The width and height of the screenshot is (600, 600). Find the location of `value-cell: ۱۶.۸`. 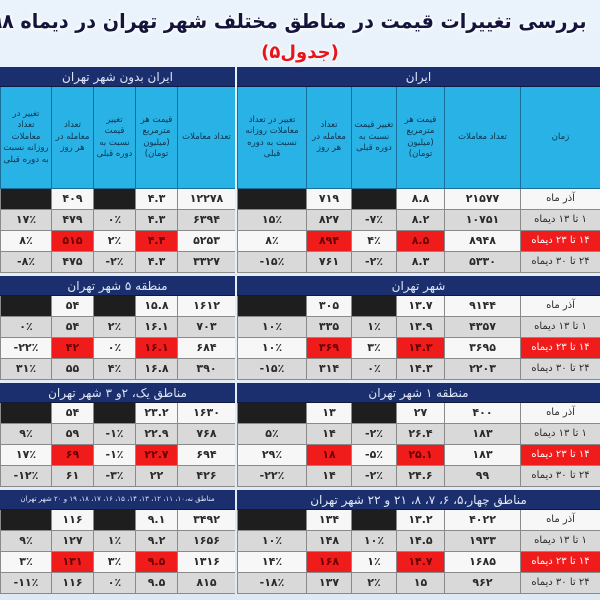

value-cell: ۱۶.۸ is located at coordinates (156, 369).